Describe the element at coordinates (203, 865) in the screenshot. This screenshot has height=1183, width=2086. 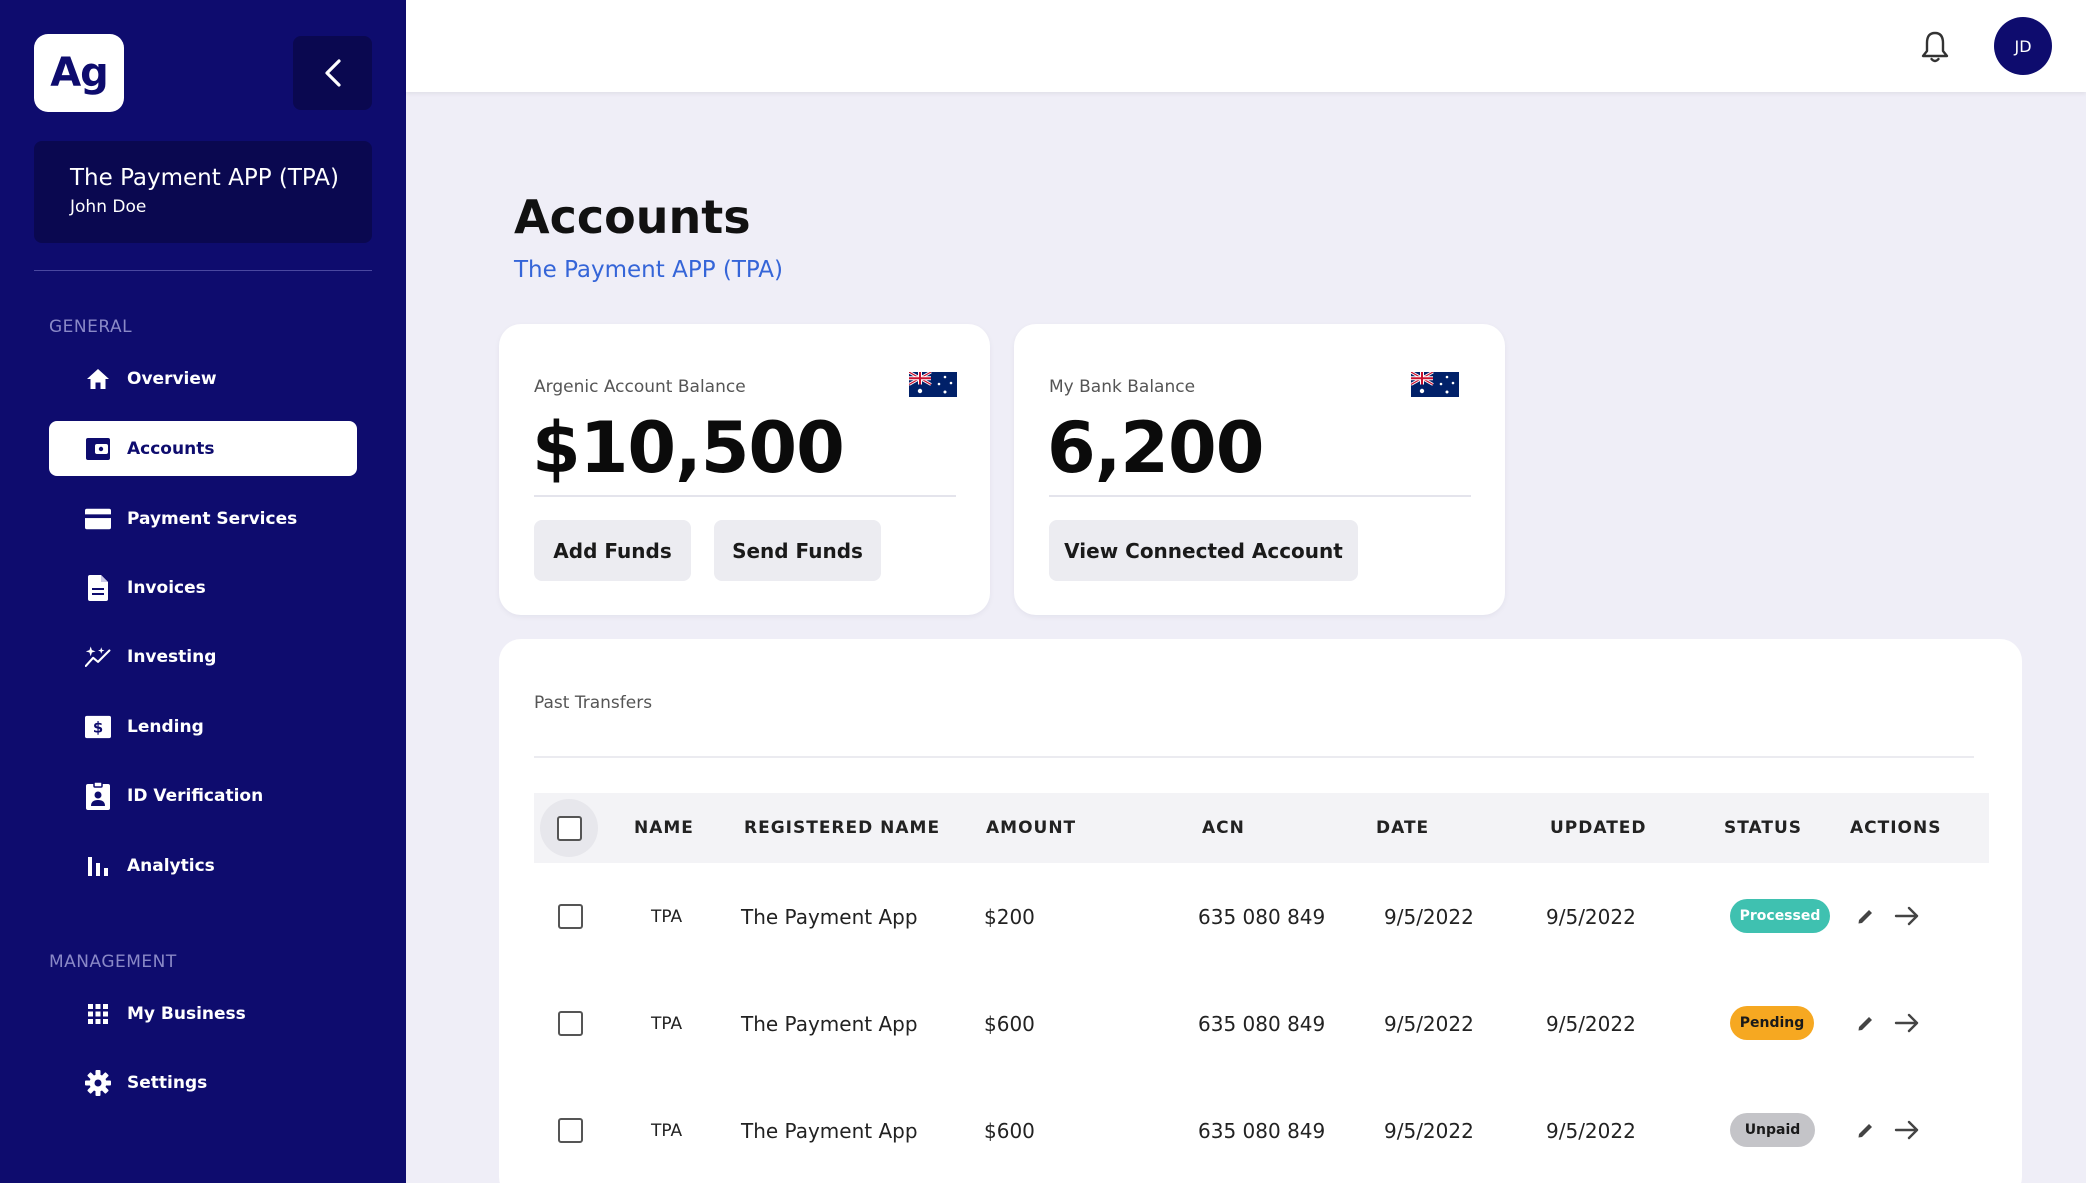
I see `sidebar-item-analytics: Analytics` at that location.